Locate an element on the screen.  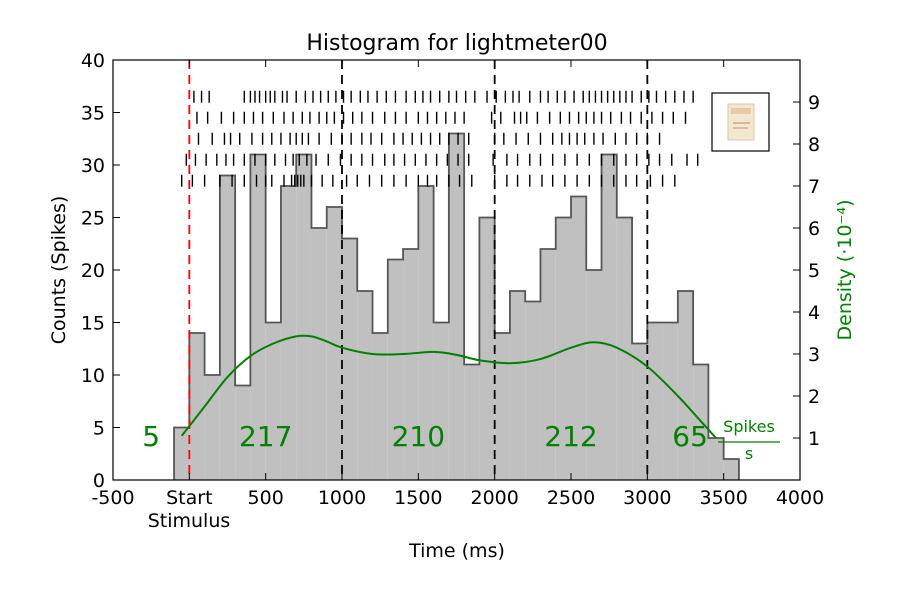
y-tick-label: 15 is located at coordinates (93, 324).